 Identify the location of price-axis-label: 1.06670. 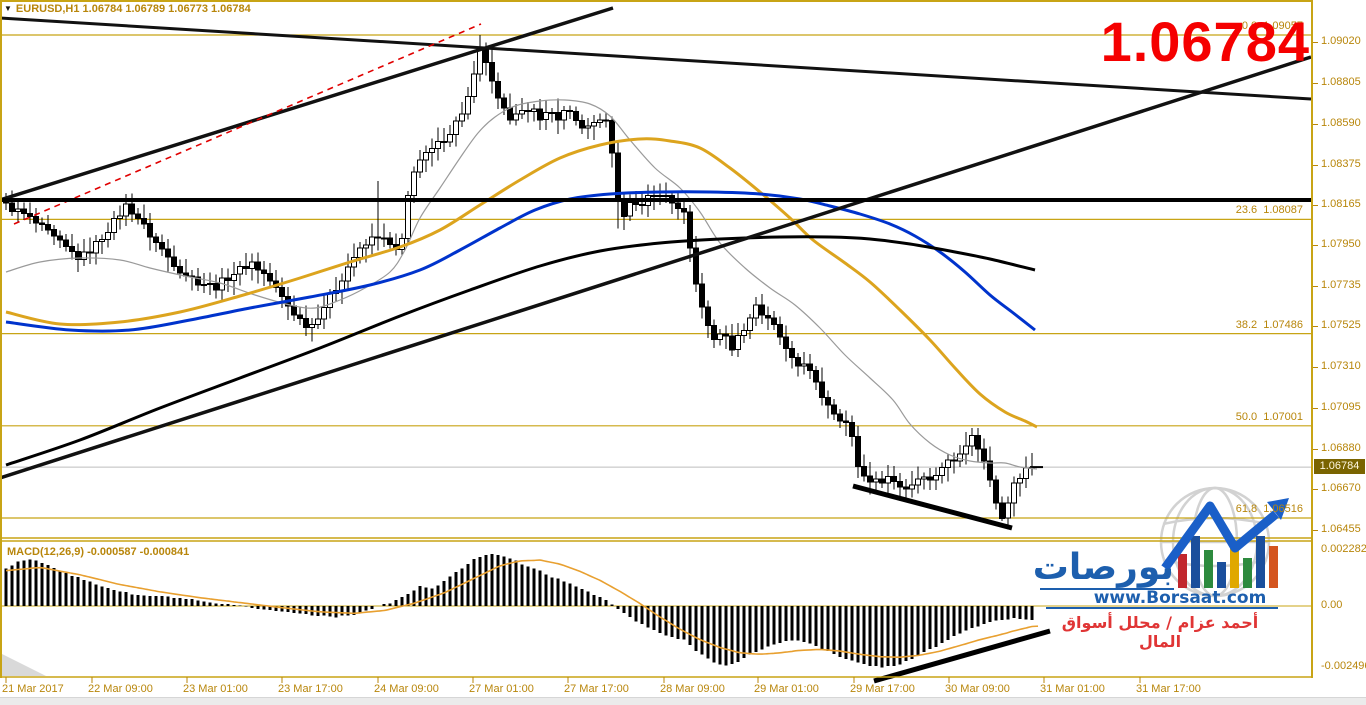
(1341, 488).